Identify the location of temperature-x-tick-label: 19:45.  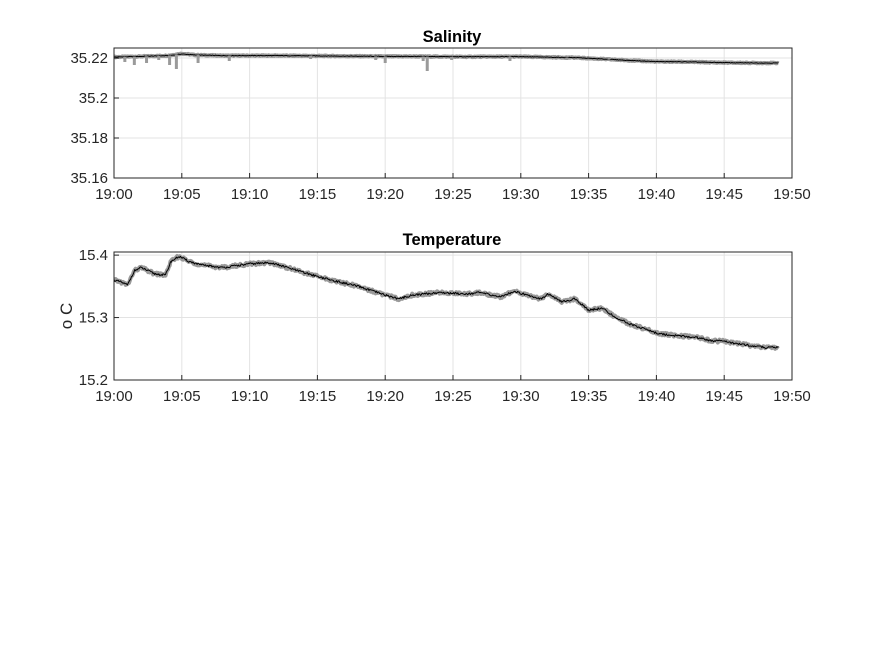
(724, 396).